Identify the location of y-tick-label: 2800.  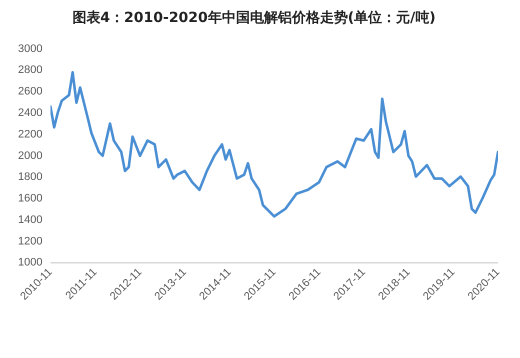
(30, 70).